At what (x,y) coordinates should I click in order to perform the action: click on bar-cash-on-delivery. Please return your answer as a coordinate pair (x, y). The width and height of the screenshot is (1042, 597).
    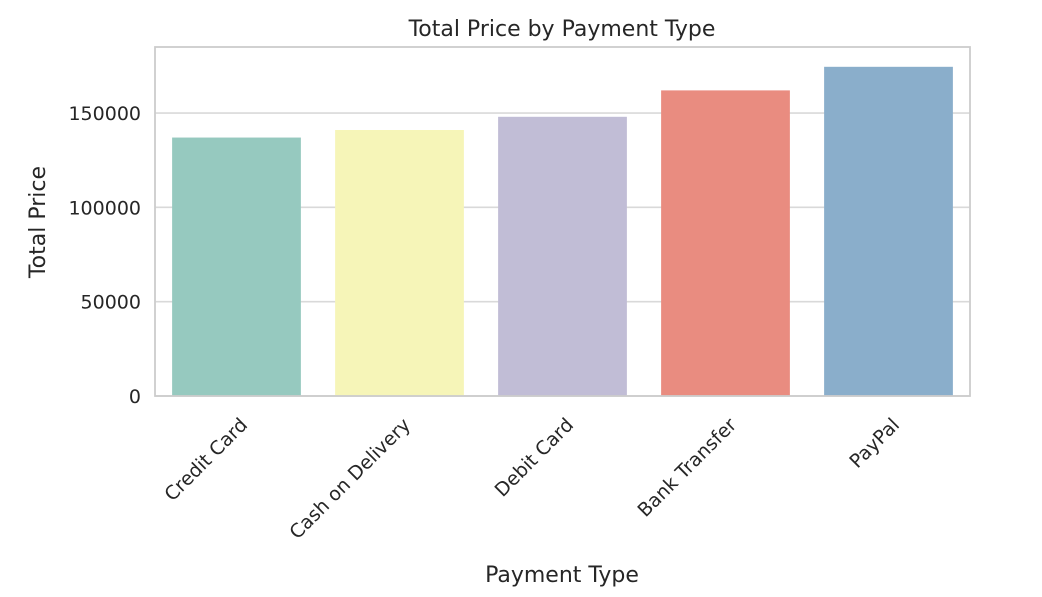
    Looking at the image, I should click on (399, 263).